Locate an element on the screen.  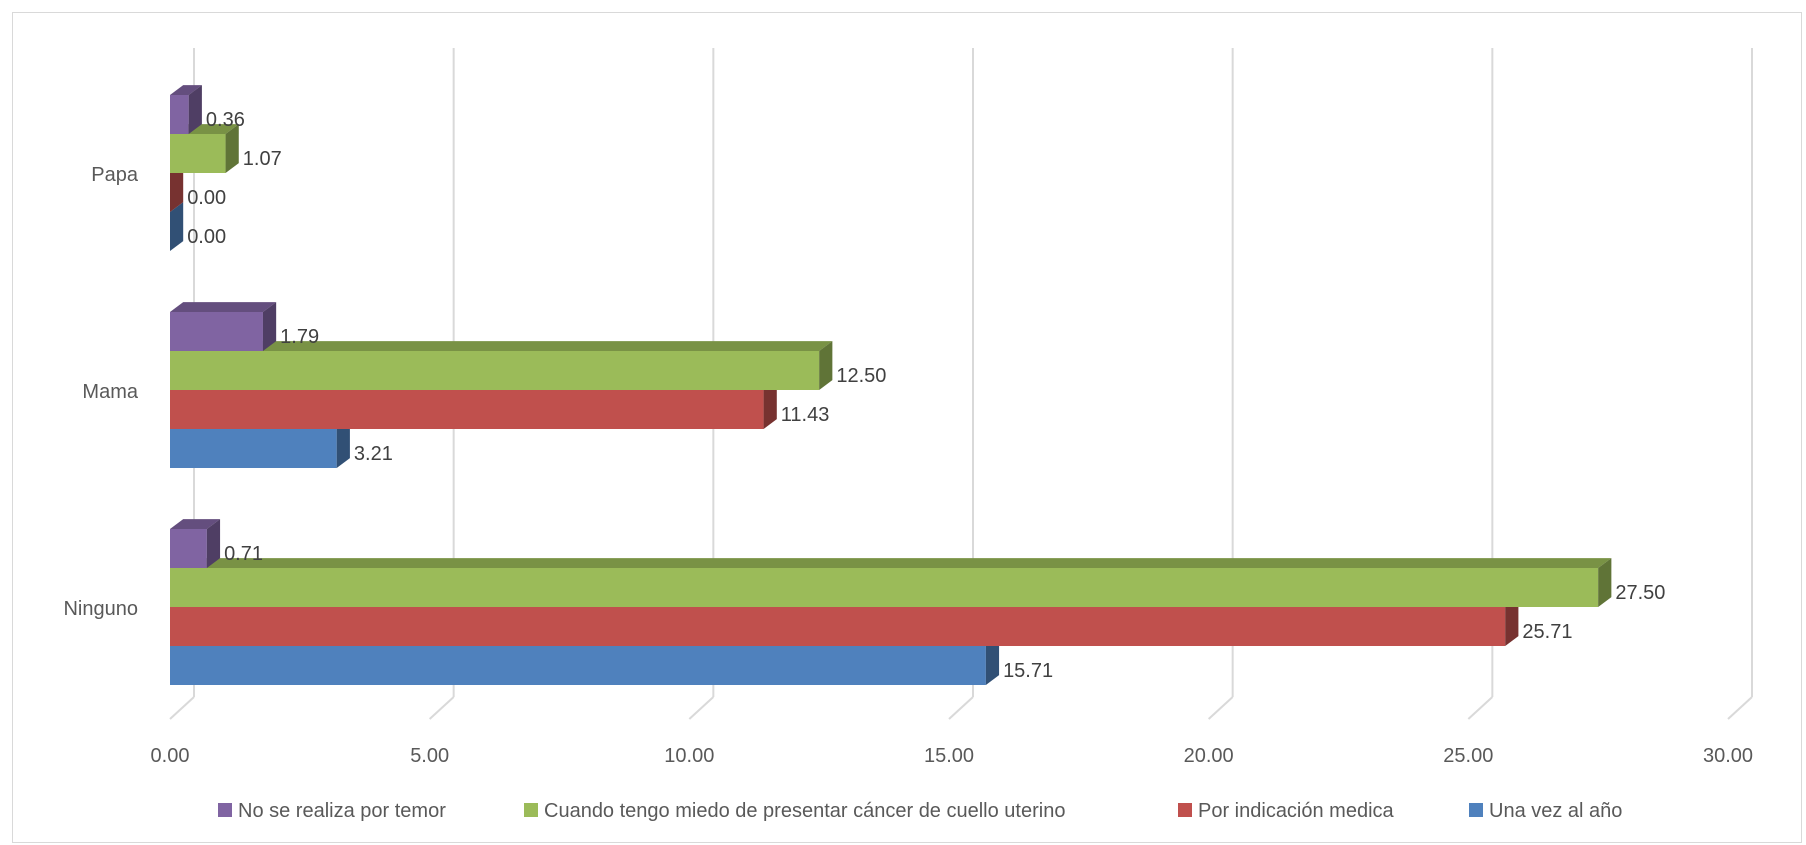
legend-label: Una vez al año is located at coordinates (1555, 811).